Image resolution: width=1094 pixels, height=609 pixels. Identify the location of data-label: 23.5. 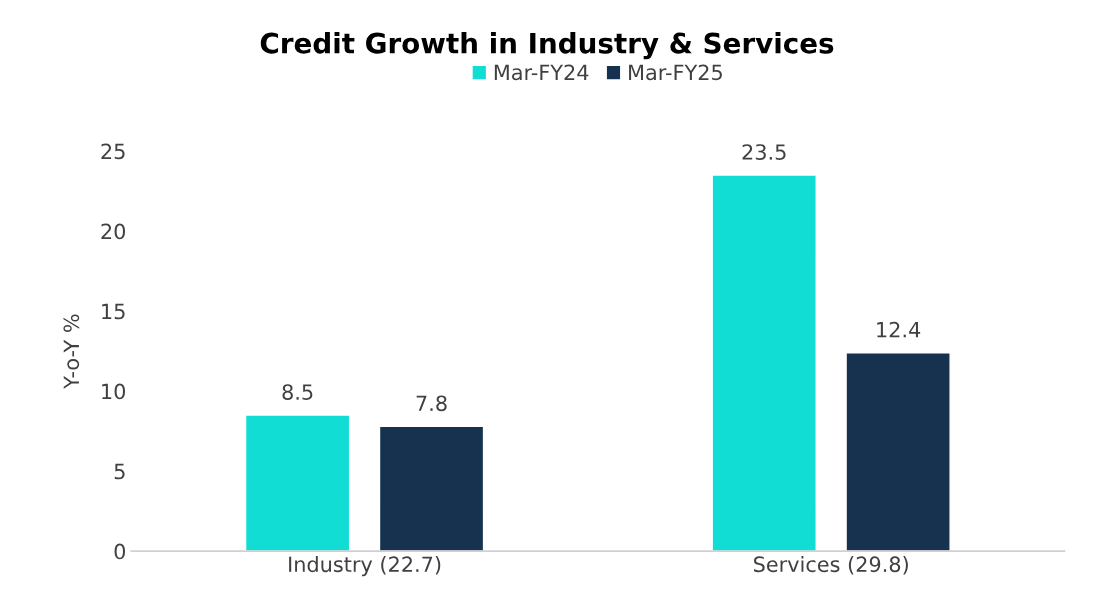
(764, 152).